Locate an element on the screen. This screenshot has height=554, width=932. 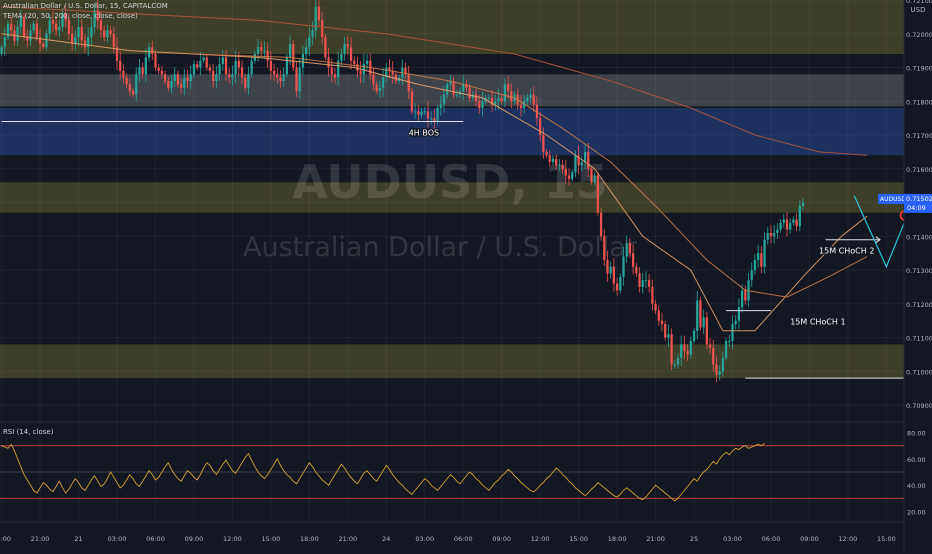
price-tag-bg is located at coordinates (918, 203).